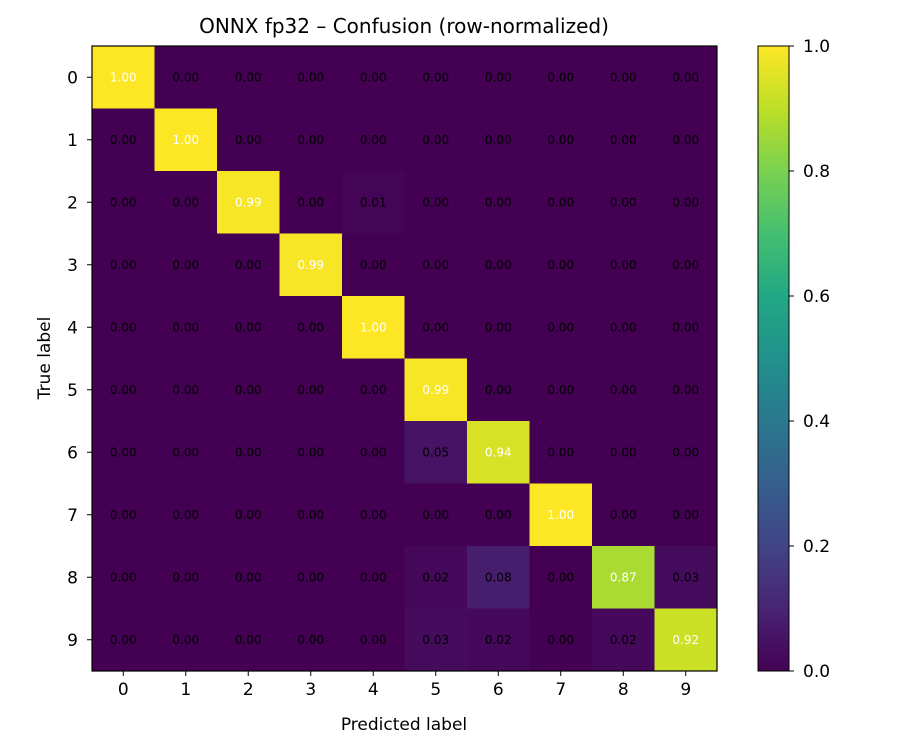 This screenshot has width=900, height=754. What do you see at coordinates (72, 516) in the screenshot?
I see `y-tick-label: 7` at bounding box center [72, 516].